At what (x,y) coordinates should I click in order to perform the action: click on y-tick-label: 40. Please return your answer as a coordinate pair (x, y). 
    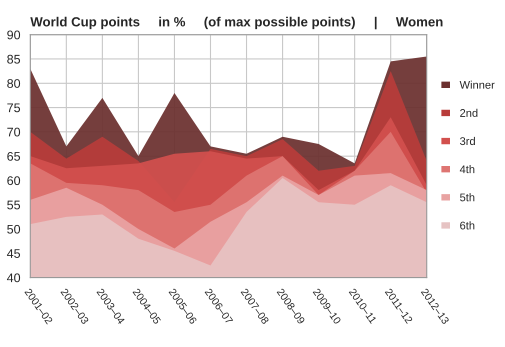
    Looking at the image, I should click on (13, 277).